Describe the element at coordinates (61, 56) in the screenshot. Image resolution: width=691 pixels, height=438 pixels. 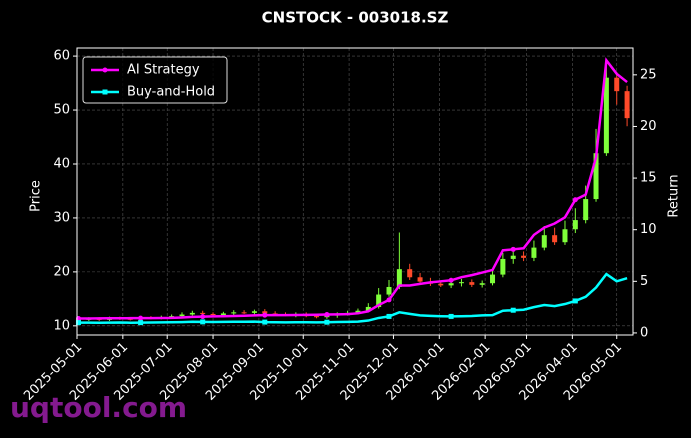
I see `y-tick-label: 60` at that location.